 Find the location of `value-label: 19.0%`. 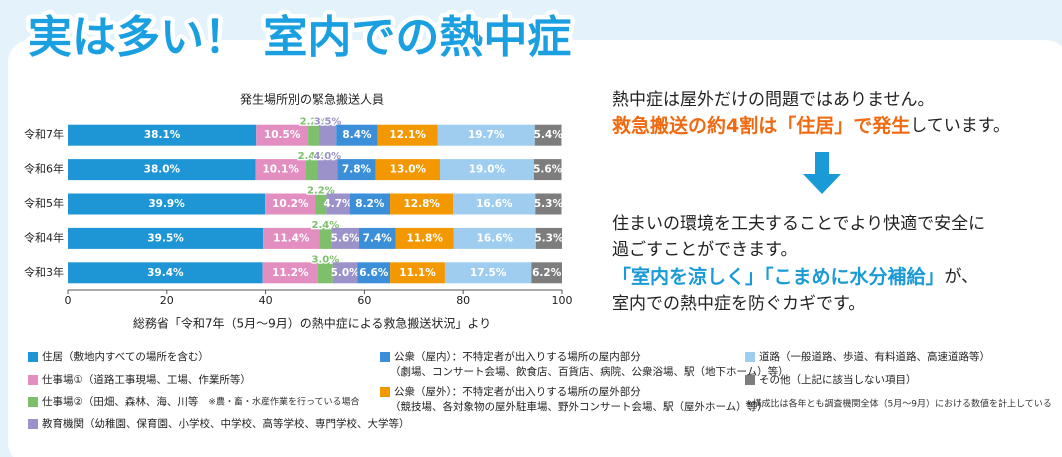

value-label: 19.0% is located at coordinates (487, 170).